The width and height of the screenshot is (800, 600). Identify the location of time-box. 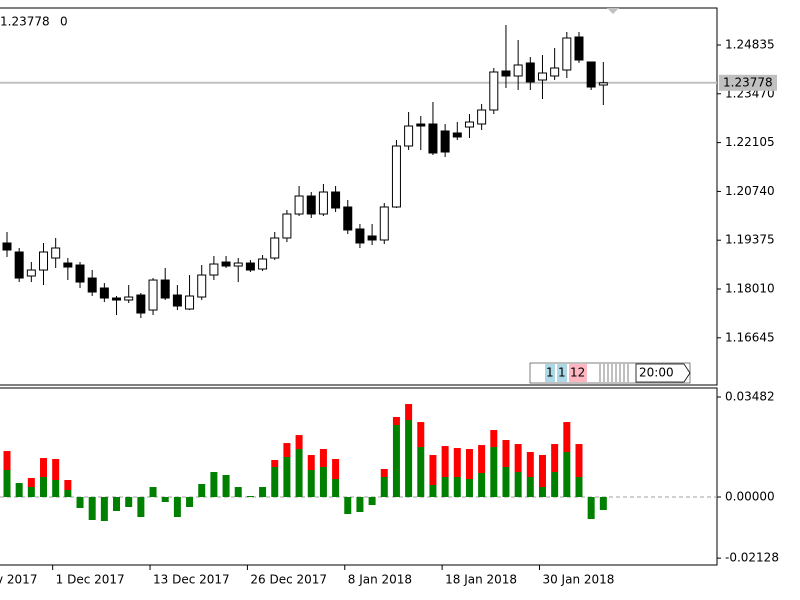
(663, 373).